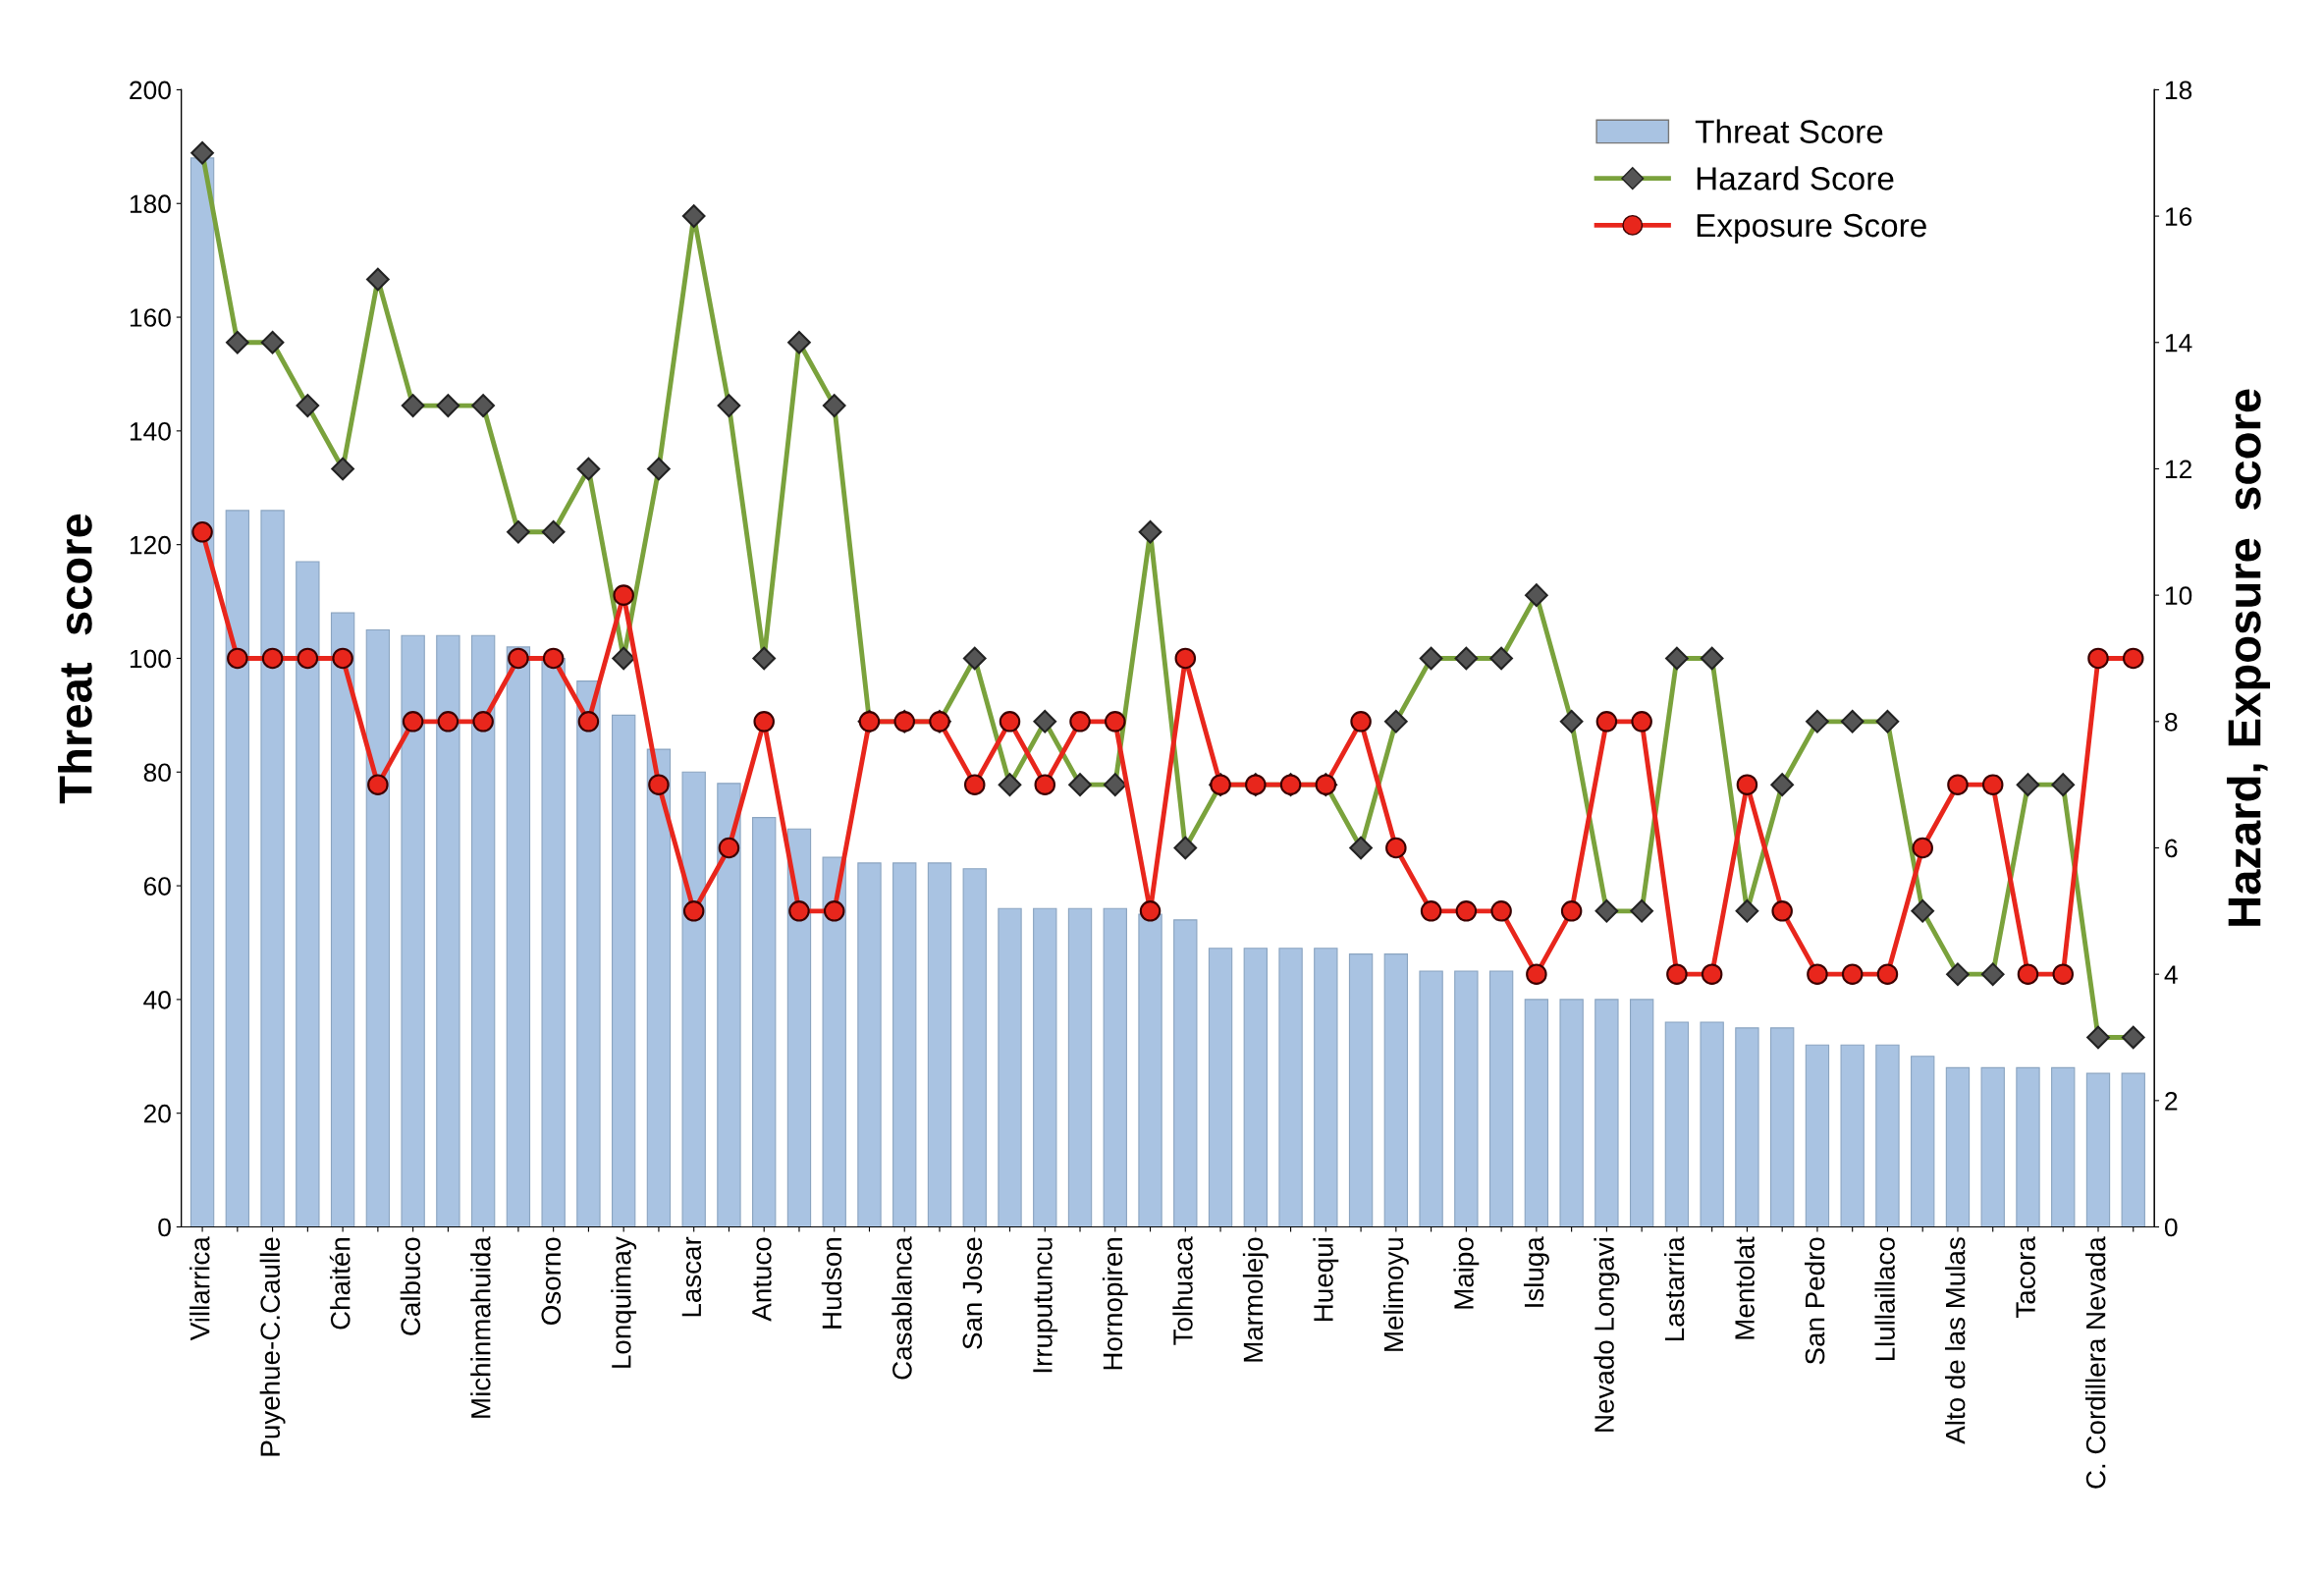 This screenshot has height=1575, width=2324. I want to click on y2-tick-label: 14, so click(2178, 343).